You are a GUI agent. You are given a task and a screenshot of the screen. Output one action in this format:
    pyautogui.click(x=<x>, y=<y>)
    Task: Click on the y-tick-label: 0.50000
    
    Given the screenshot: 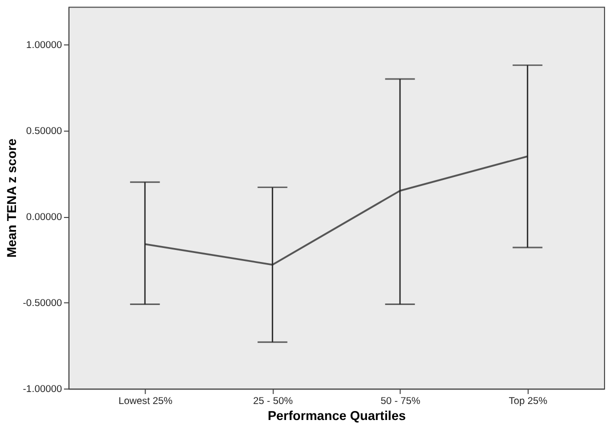 What is the action you would take?
    pyautogui.click(x=44, y=132)
    